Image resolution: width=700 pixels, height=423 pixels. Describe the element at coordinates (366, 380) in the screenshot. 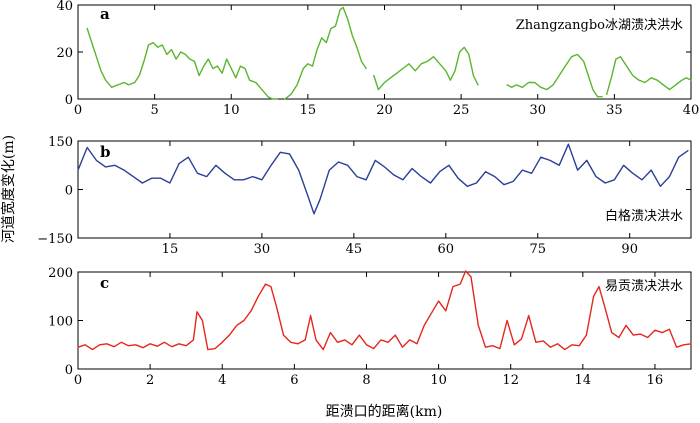

I see `chart-2-xtick-label: 8` at that location.